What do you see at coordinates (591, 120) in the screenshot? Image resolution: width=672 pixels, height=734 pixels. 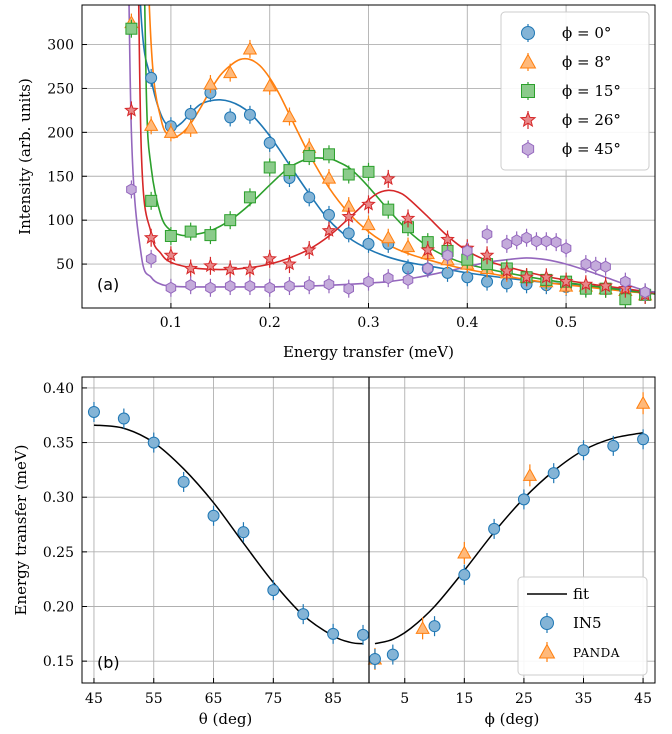 I see `legend-label: ϕ = 26°` at bounding box center [591, 120].